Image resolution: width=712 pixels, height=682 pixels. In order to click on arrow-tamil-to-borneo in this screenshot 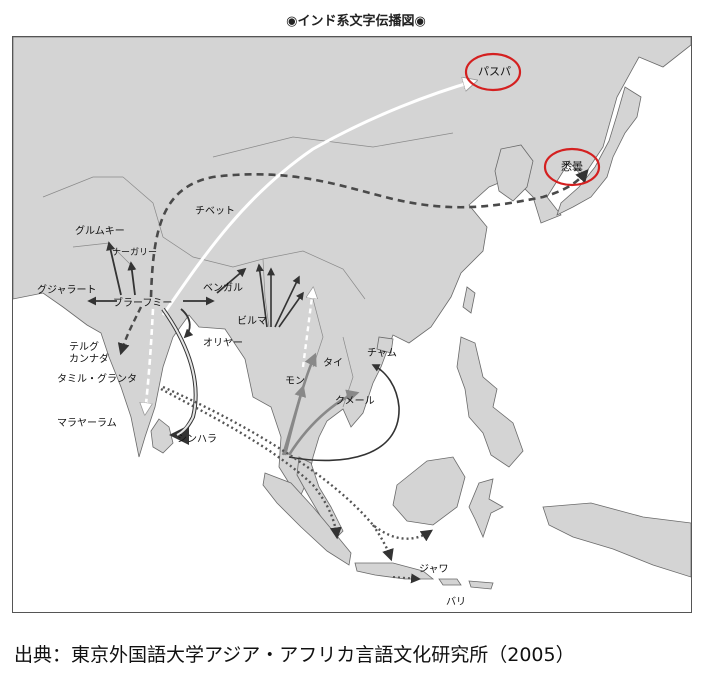, I will do `click(297, 463)`.